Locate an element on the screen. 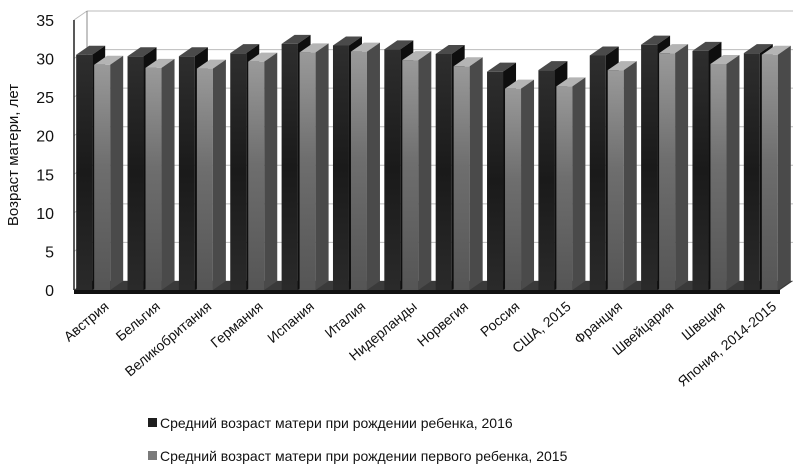 Image resolution: width=793 pixels, height=474 pixels. gridline-side is located at coordinates (80, 15).